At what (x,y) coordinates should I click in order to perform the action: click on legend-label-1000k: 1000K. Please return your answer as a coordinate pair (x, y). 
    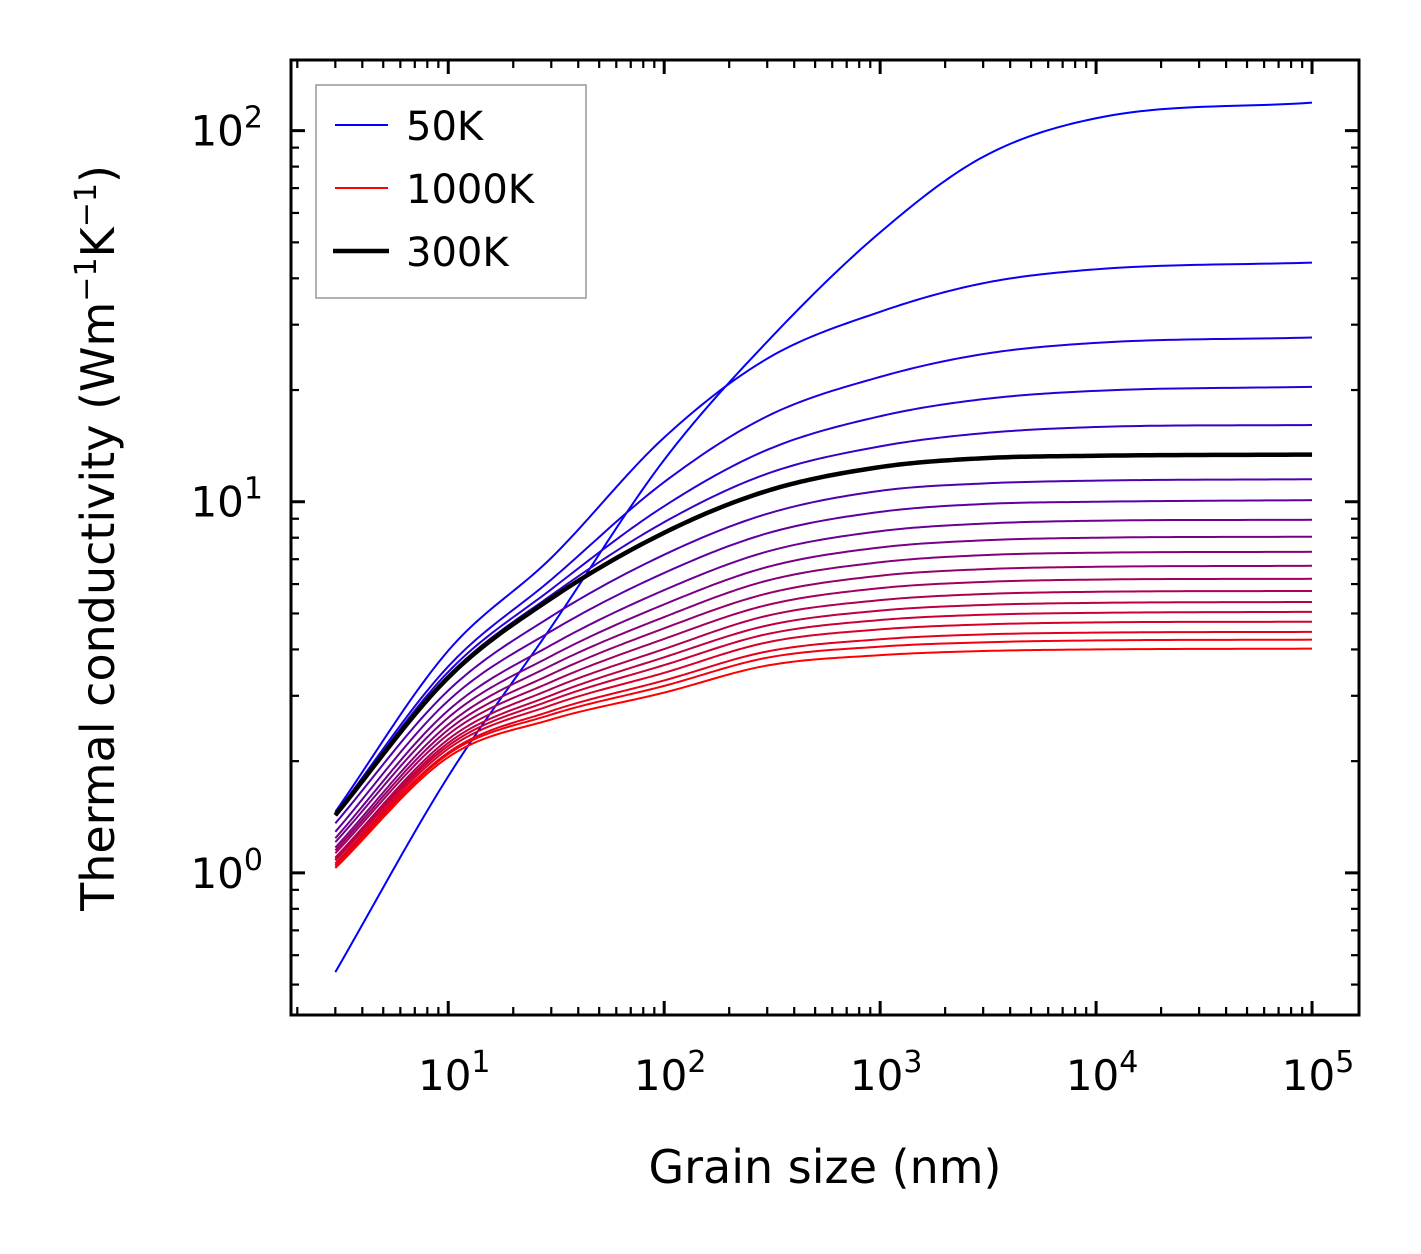
    Looking at the image, I should click on (471, 190).